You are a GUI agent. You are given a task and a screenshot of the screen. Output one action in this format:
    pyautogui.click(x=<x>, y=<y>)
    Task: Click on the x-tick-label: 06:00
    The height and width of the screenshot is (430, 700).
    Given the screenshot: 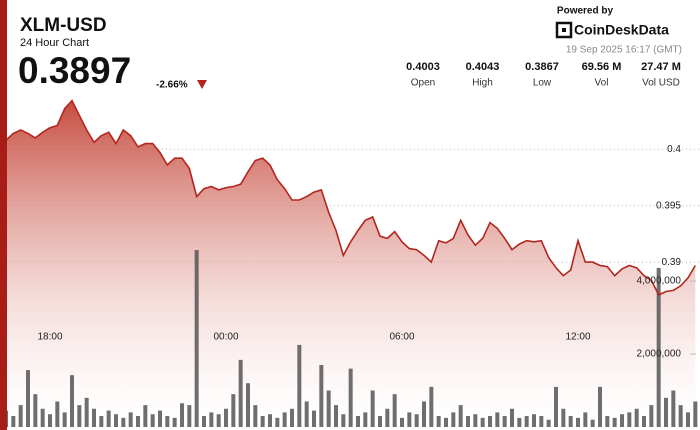 What is the action you would take?
    pyautogui.click(x=401, y=337)
    